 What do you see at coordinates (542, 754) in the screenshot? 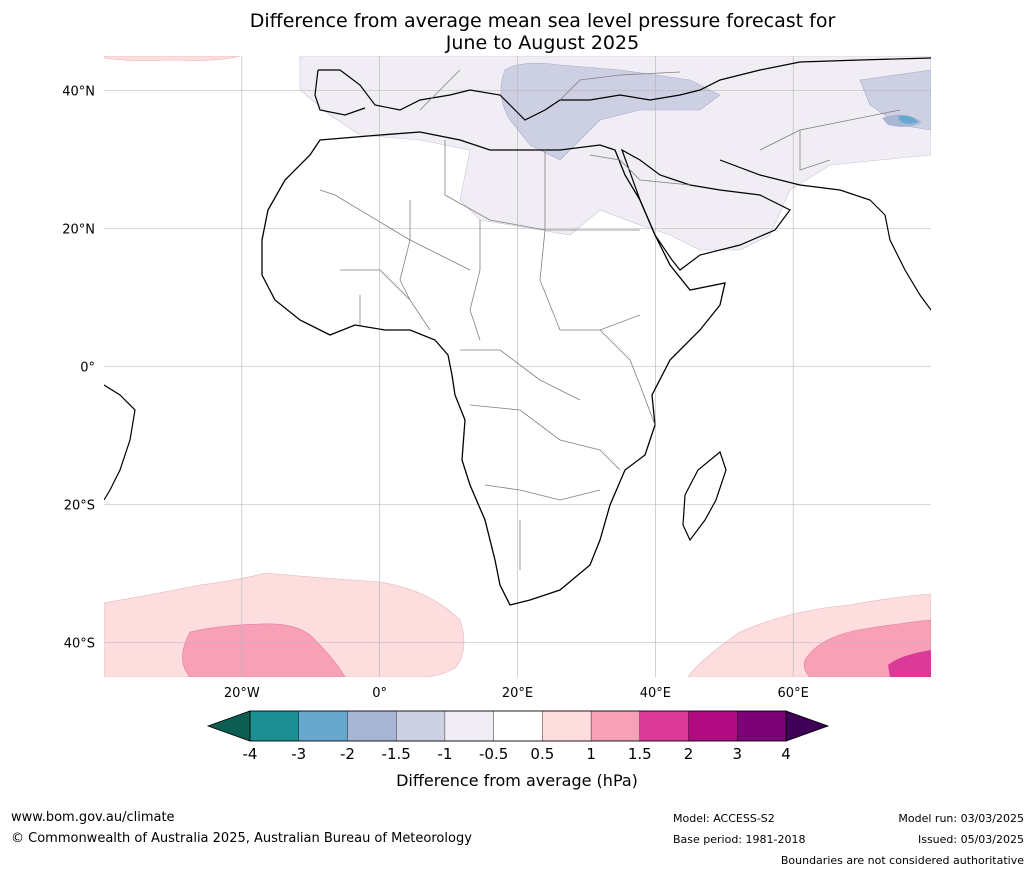
I see `colorbar-tick-label: 0.5` at bounding box center [542, 754].